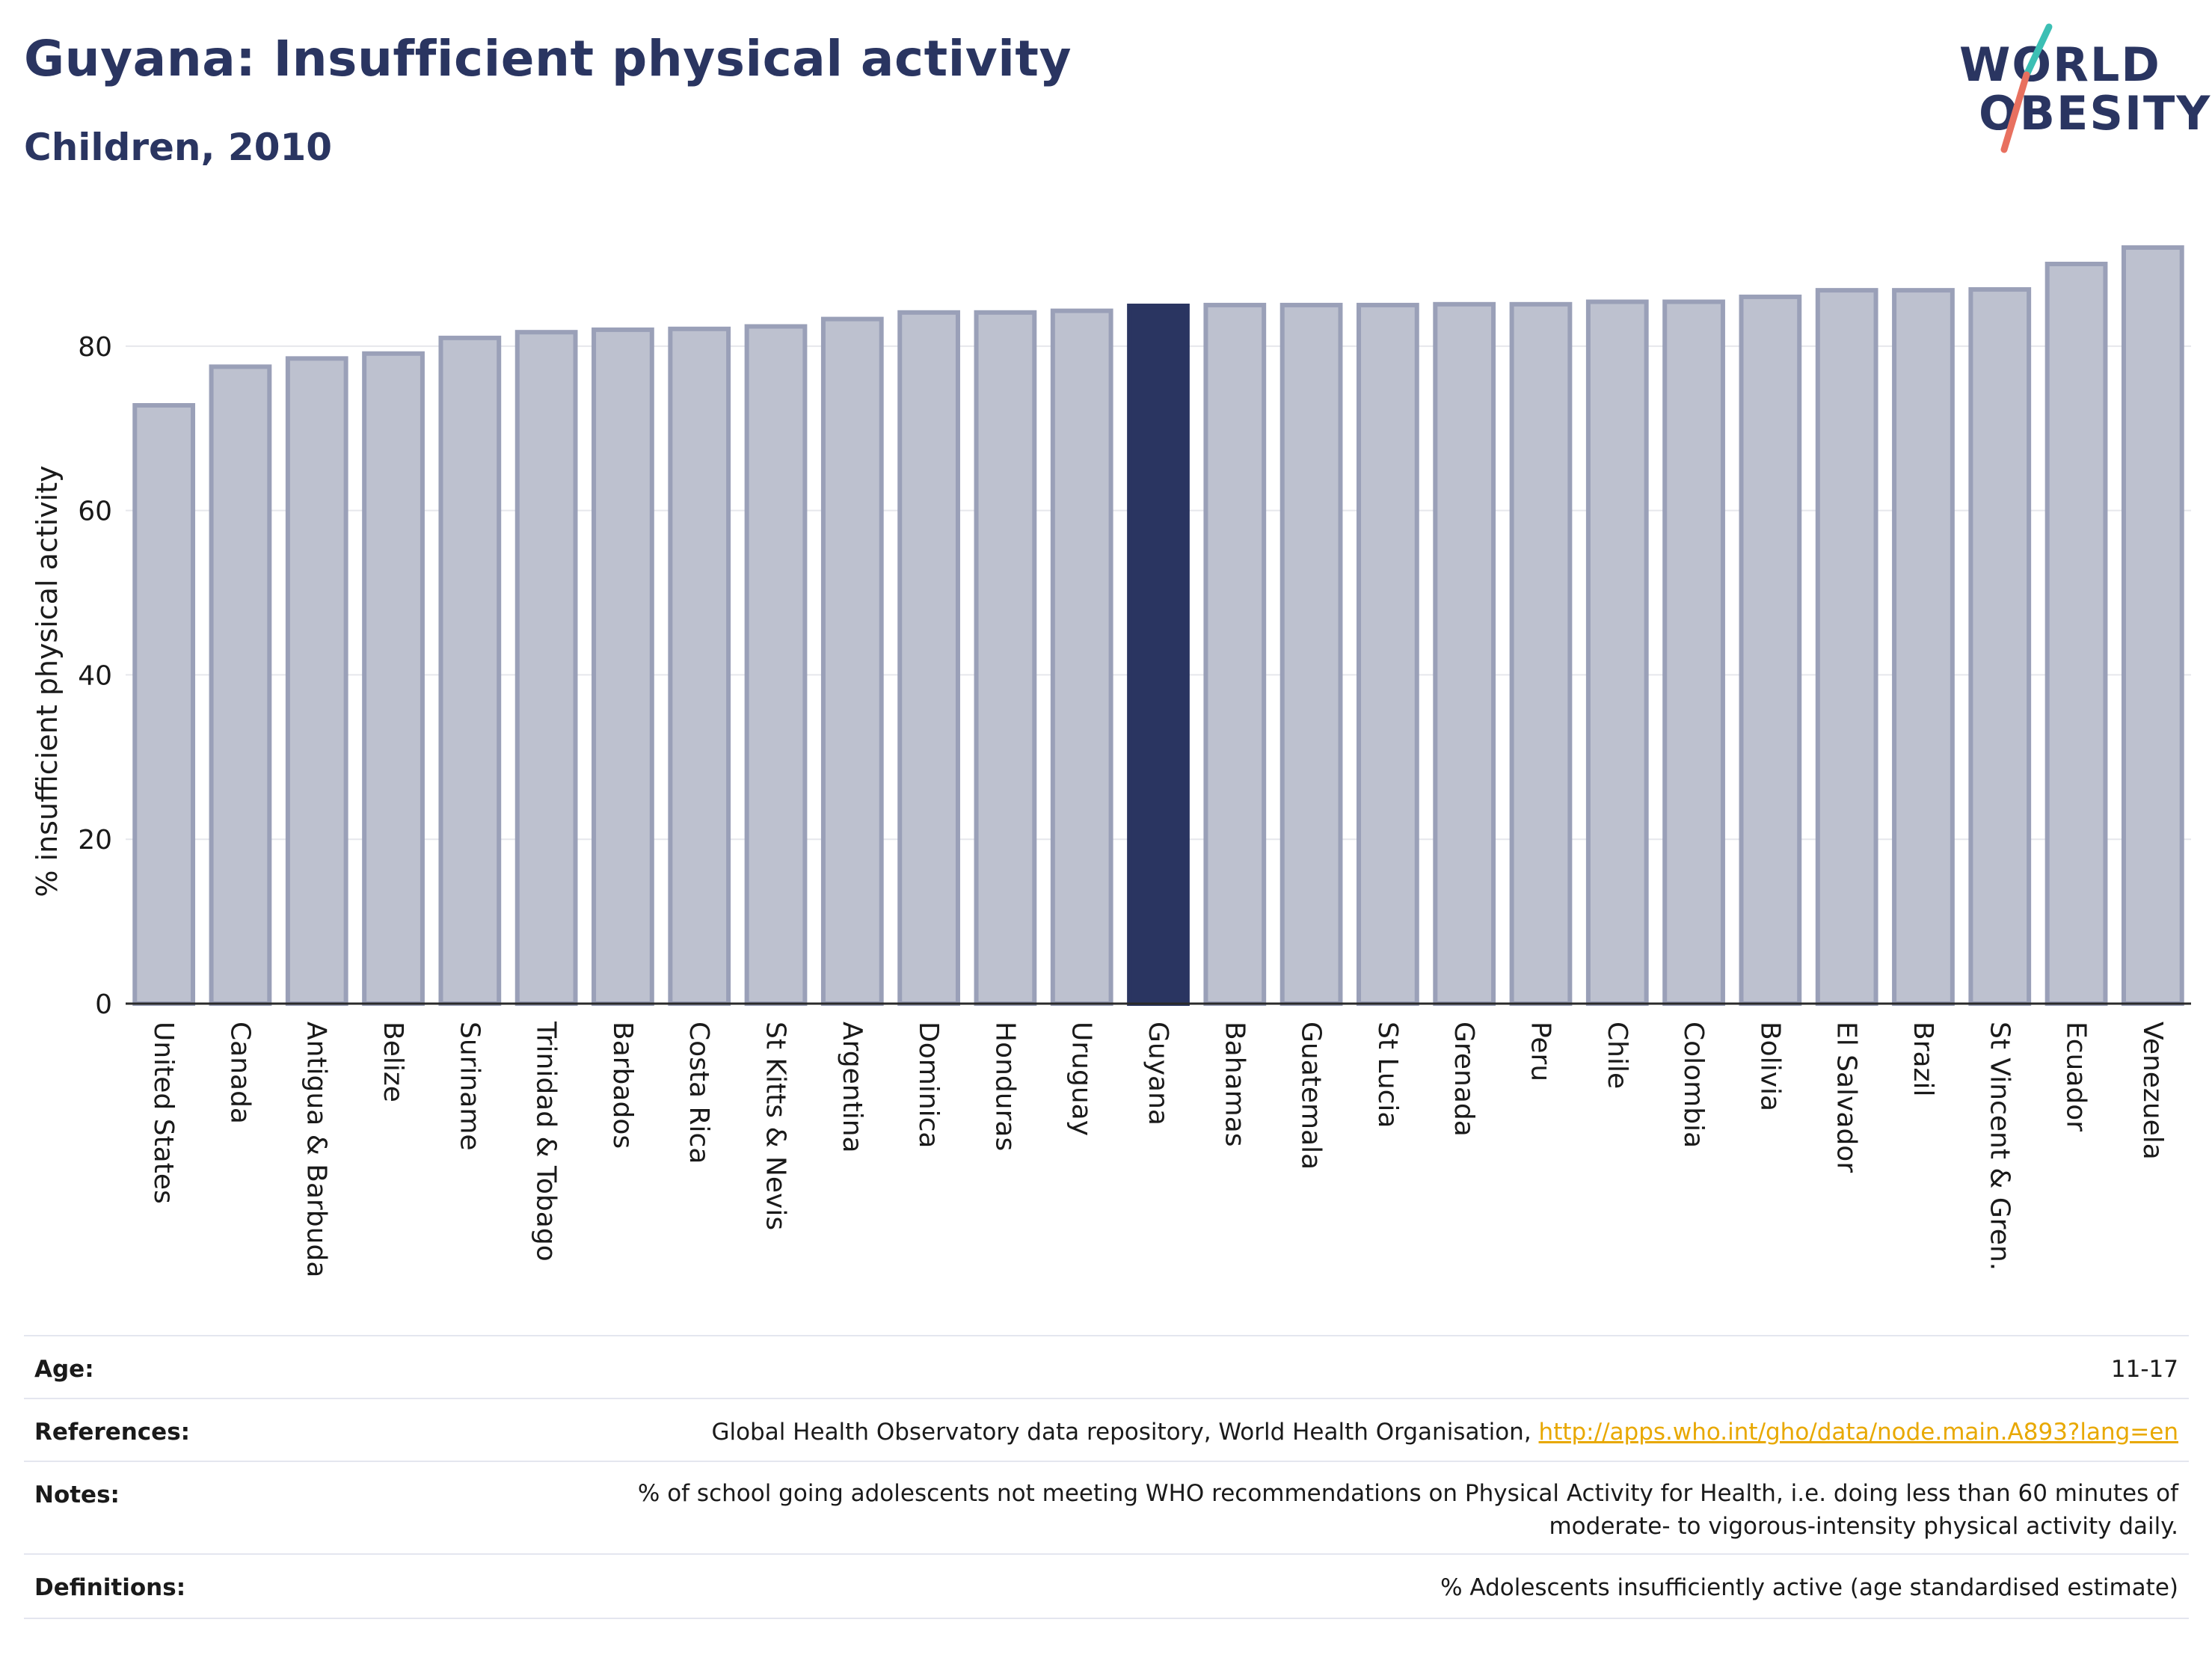 This screenshot has height=1655, width=2212. Describe the element at coordinates (699, 666) in the screenshot. I see `bar-costa-rica` at that location.